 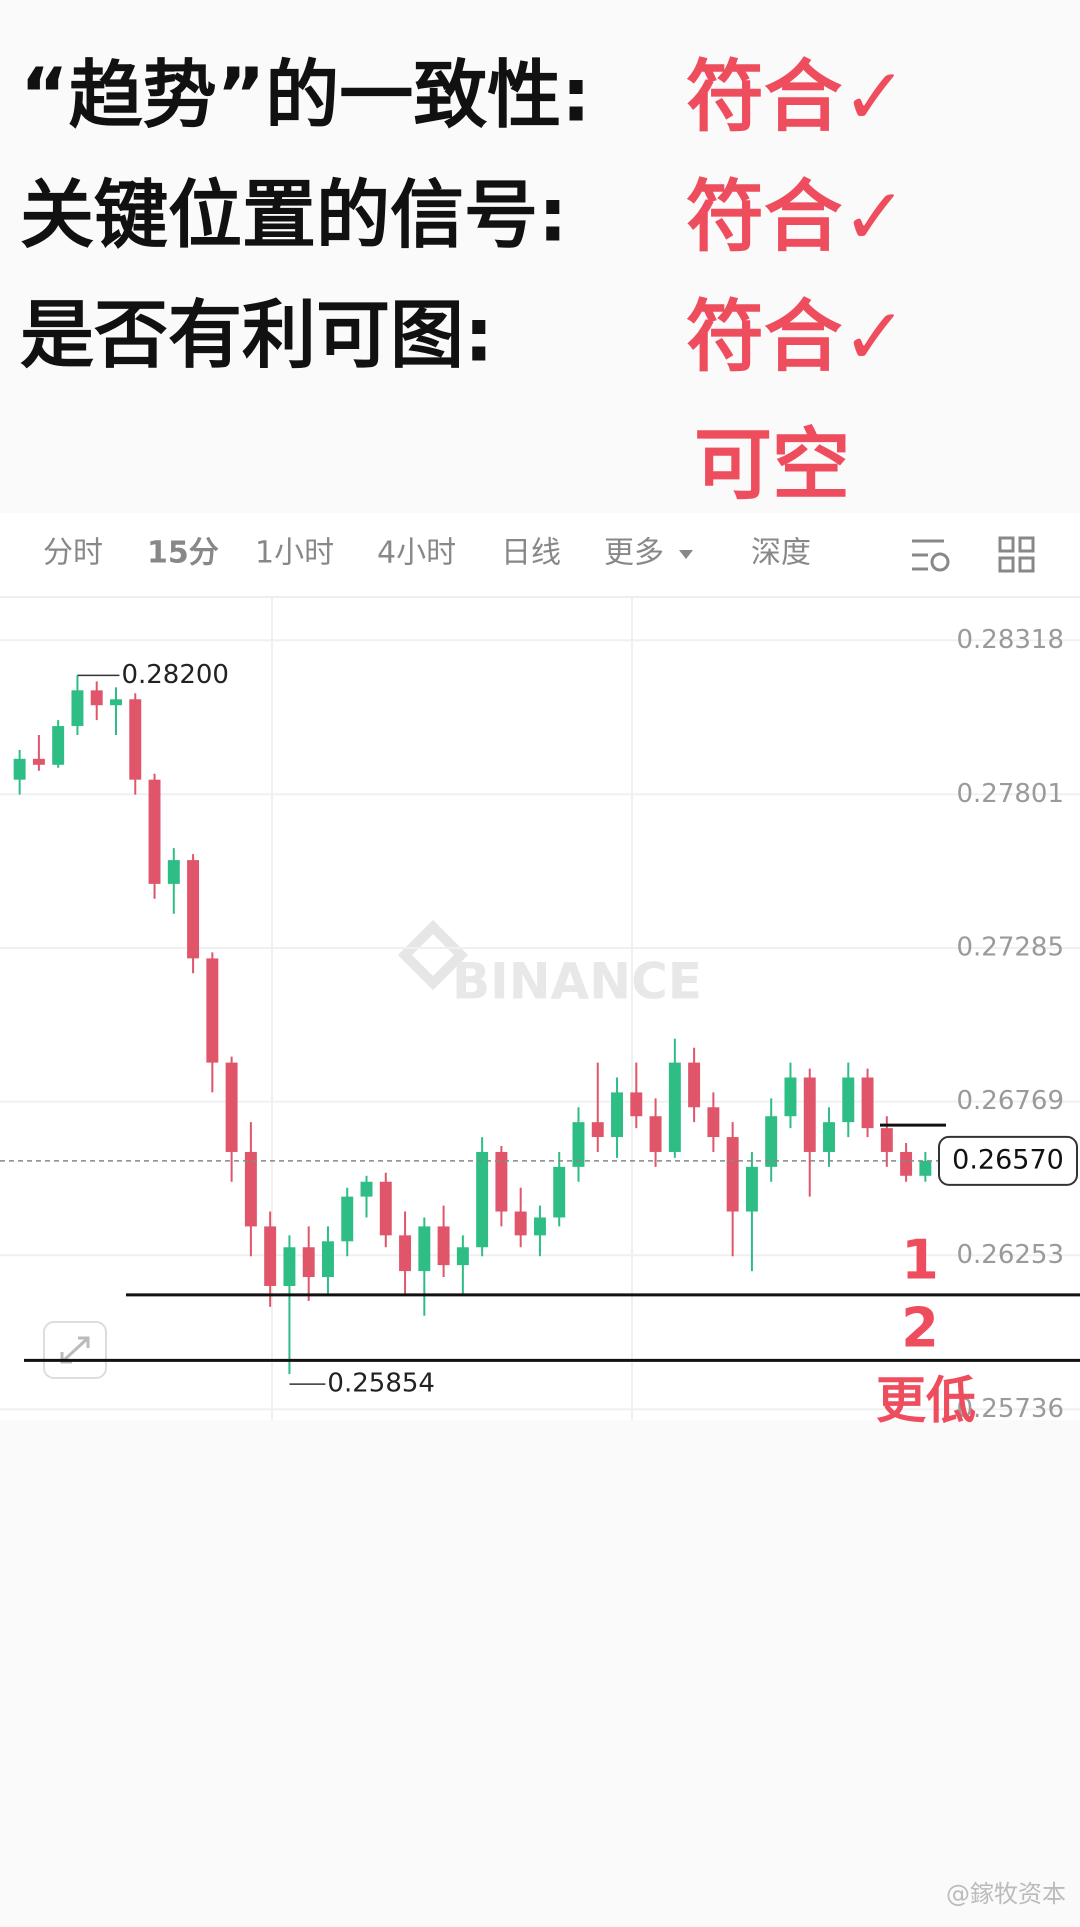 I want to click on y-tick-label: 0.27801, so click(x=1010, y=794).